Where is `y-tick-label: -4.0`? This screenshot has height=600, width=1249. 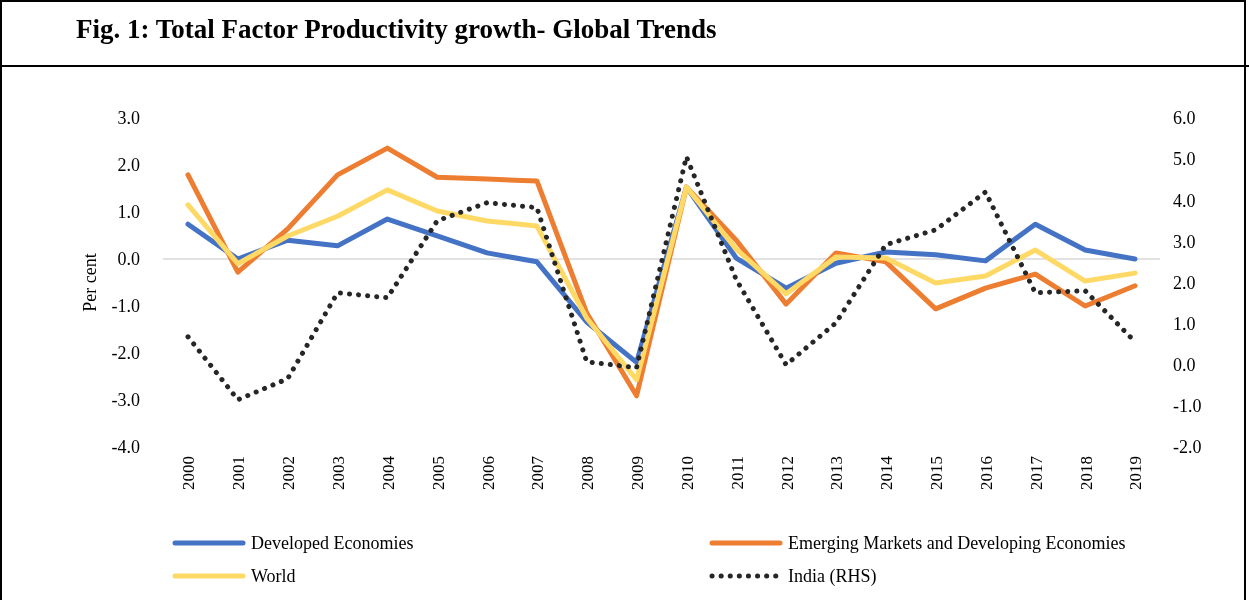
y-tick-label: -4.0 is located at coordinates (125, 447).